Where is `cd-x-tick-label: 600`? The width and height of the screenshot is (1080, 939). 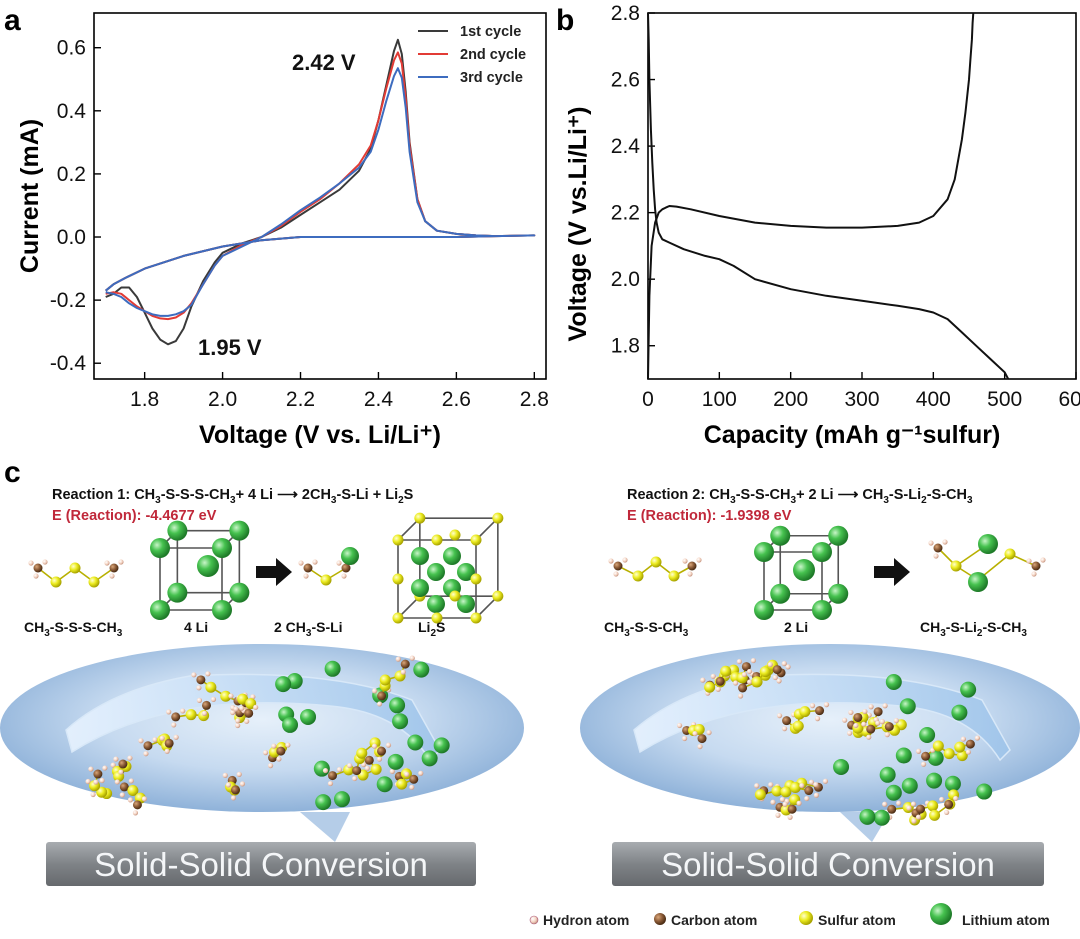 cd-x-tick-label: 600 is located at coordinates (1069, 399).